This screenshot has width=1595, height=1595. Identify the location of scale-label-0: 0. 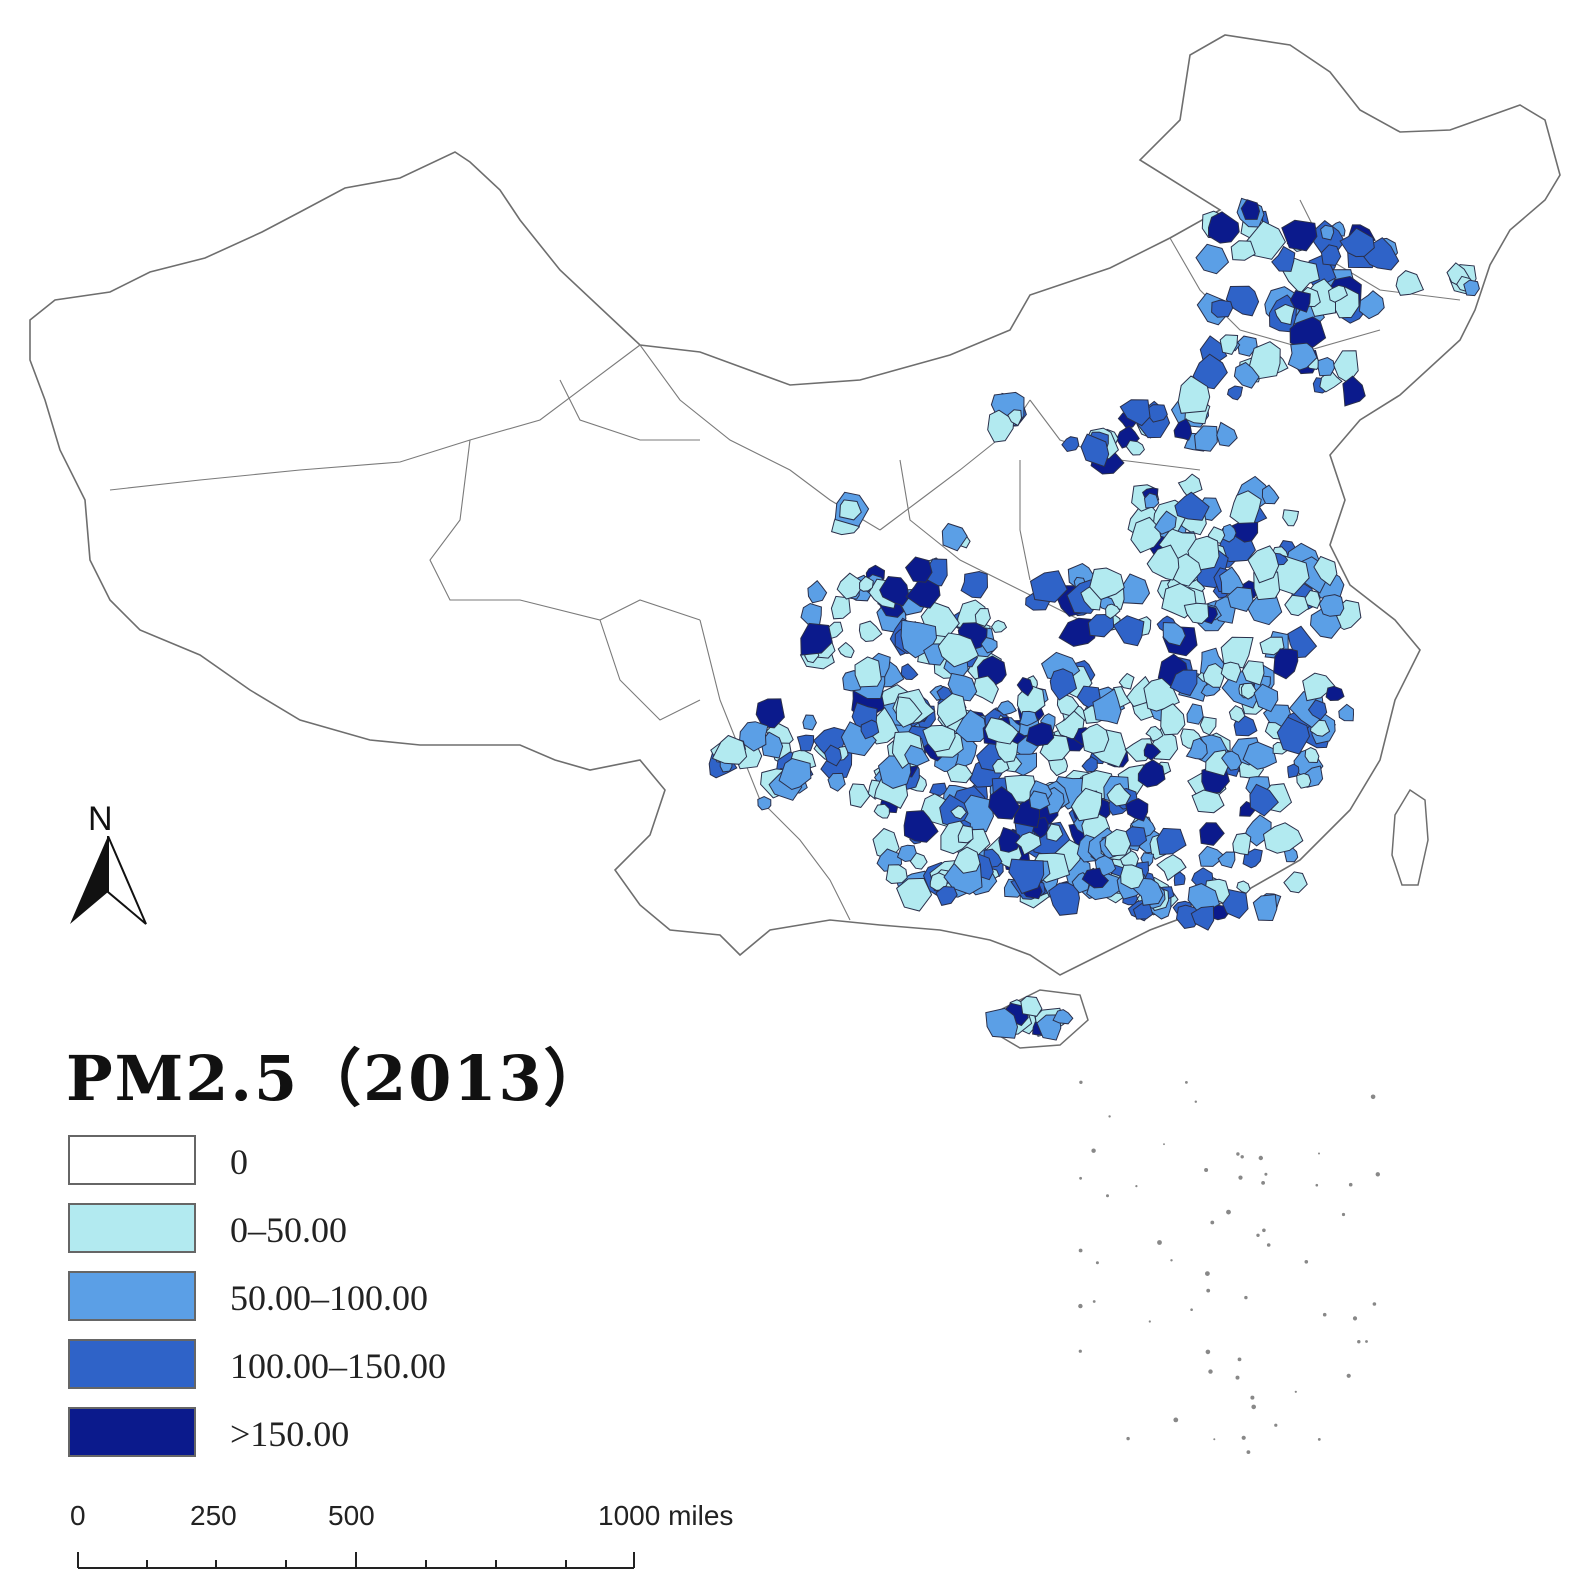
(78, 1515).